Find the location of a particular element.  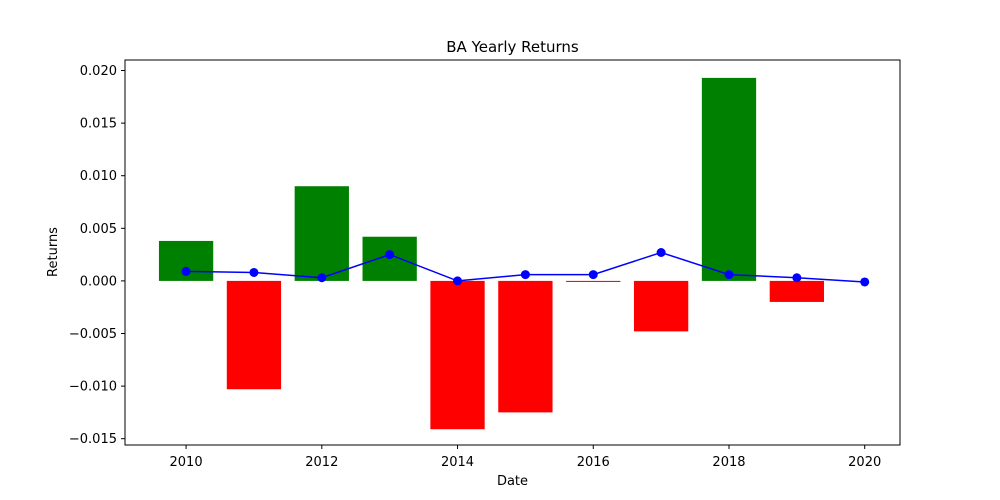

y-tick-label: 0.010 is located at coordinates (98, 176).